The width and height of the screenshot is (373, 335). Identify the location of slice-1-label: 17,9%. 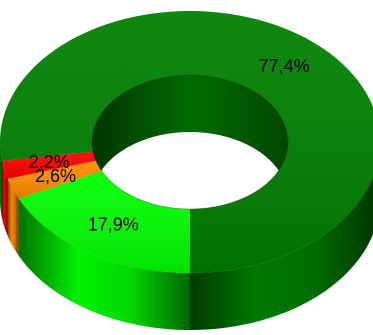
(113, 225).